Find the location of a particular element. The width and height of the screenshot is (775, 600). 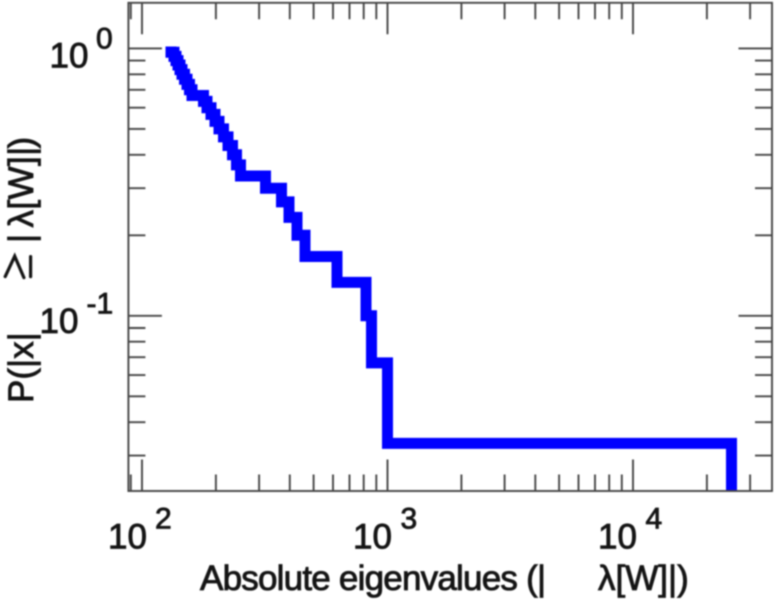

svg-text: 0 is located at coordinates (104, 39).